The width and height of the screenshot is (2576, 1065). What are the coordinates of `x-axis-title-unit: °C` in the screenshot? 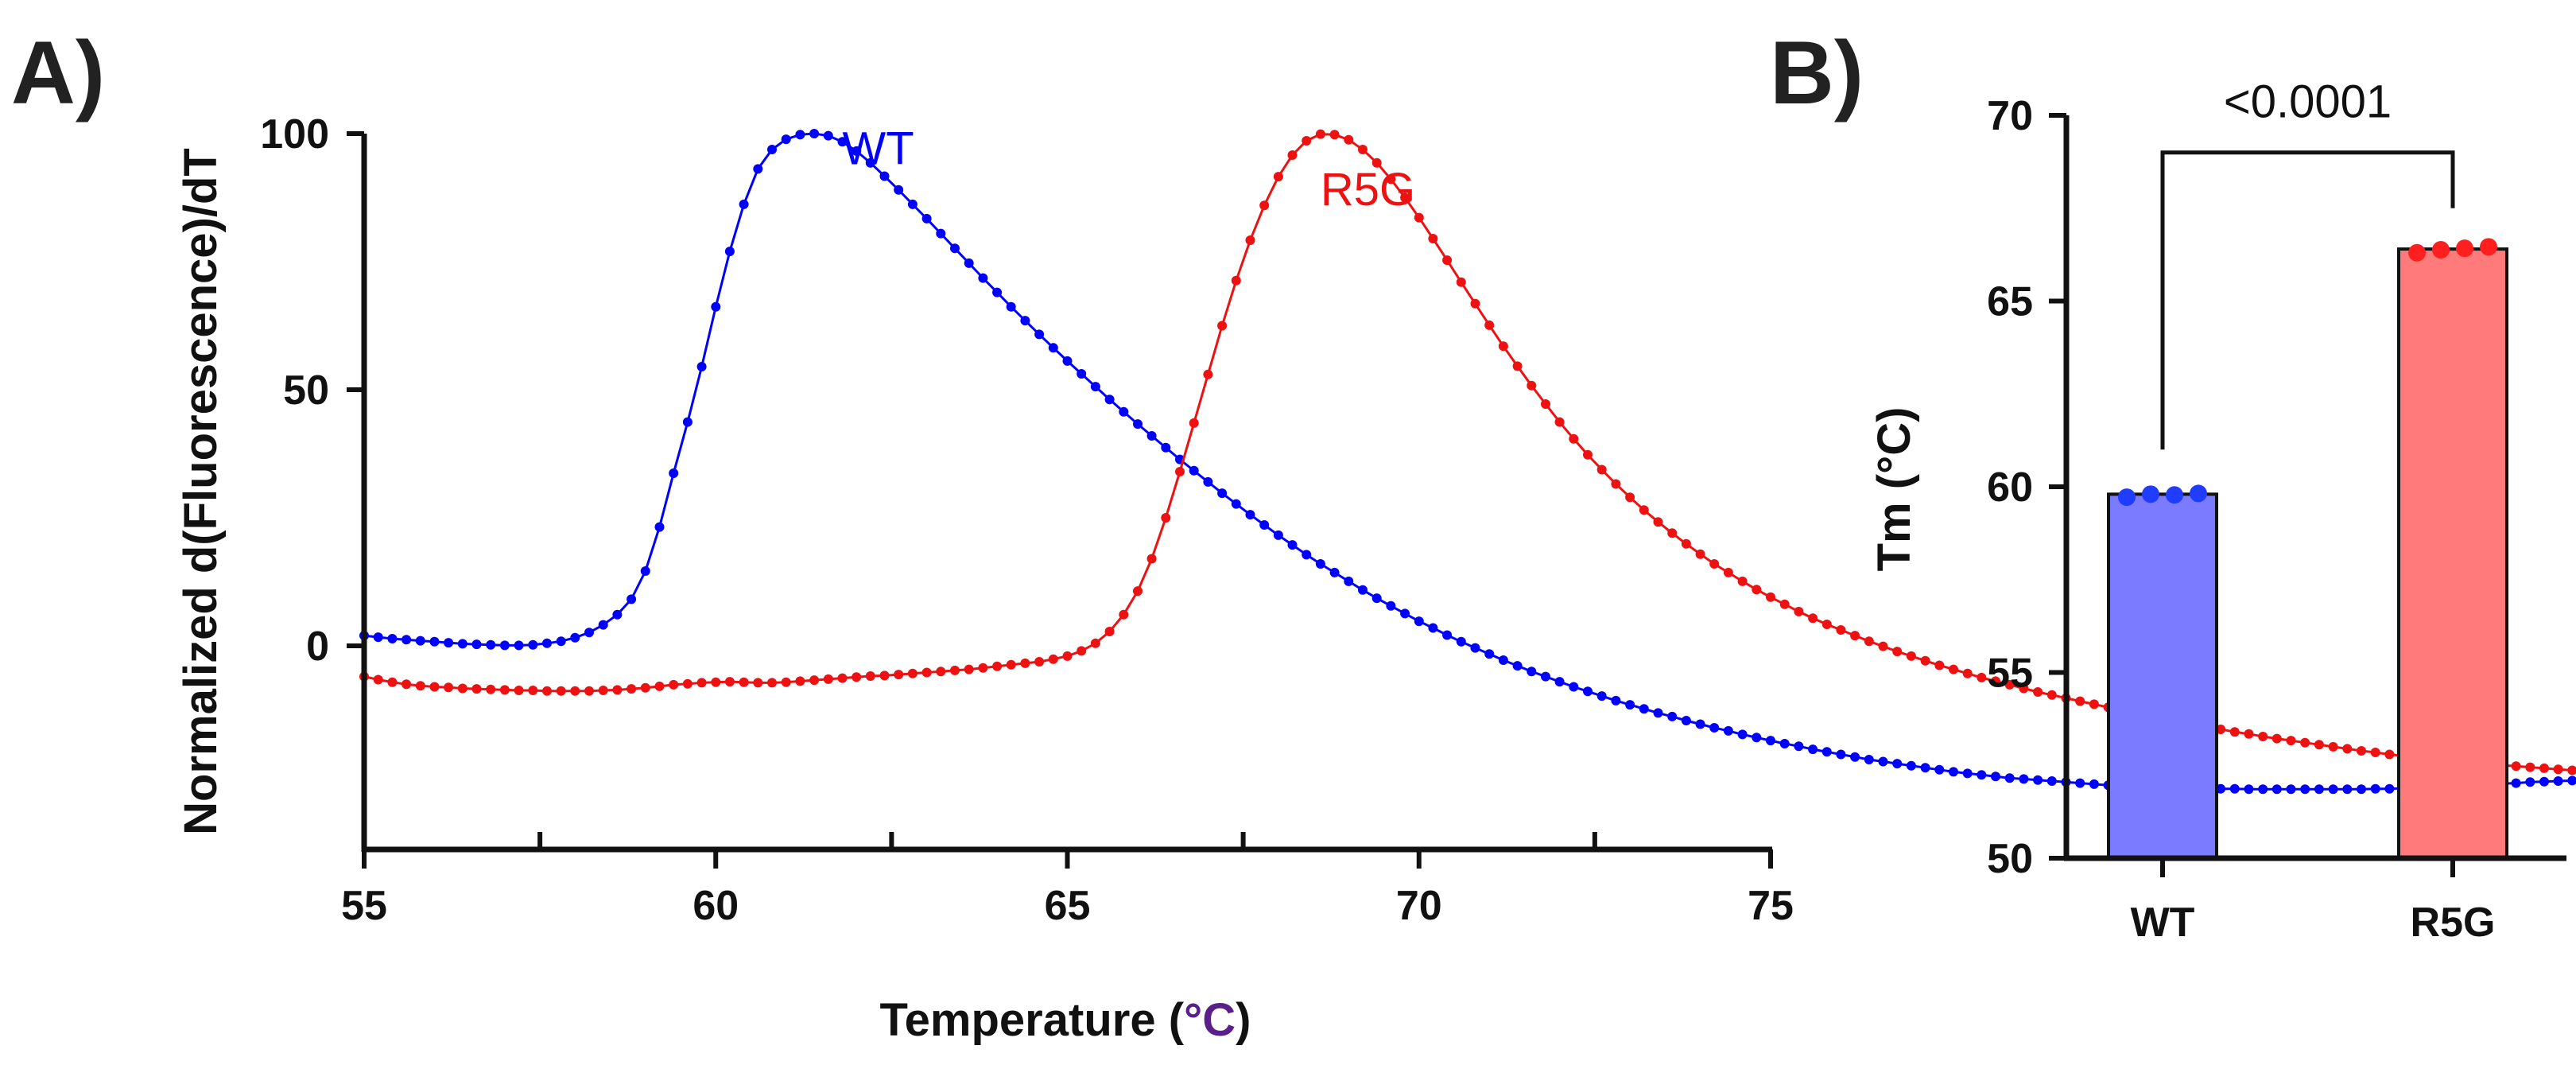 It's located at (1210, 1020).